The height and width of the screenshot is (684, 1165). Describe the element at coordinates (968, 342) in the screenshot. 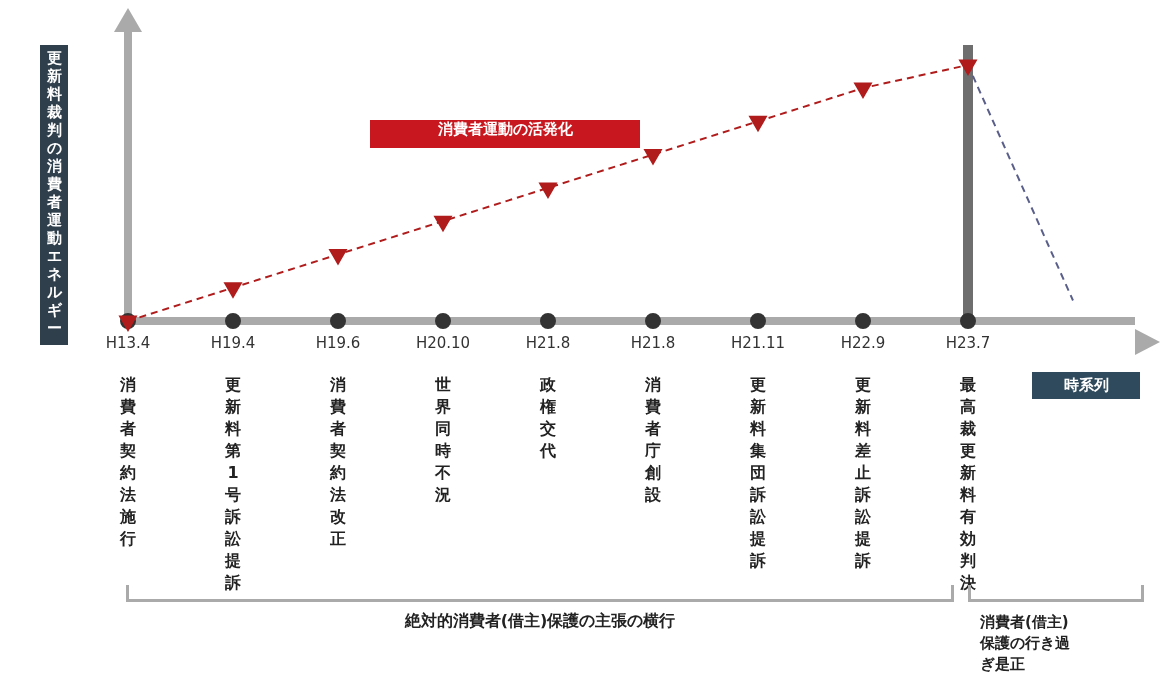

I see `x-tick-label: H23.7` at that location.